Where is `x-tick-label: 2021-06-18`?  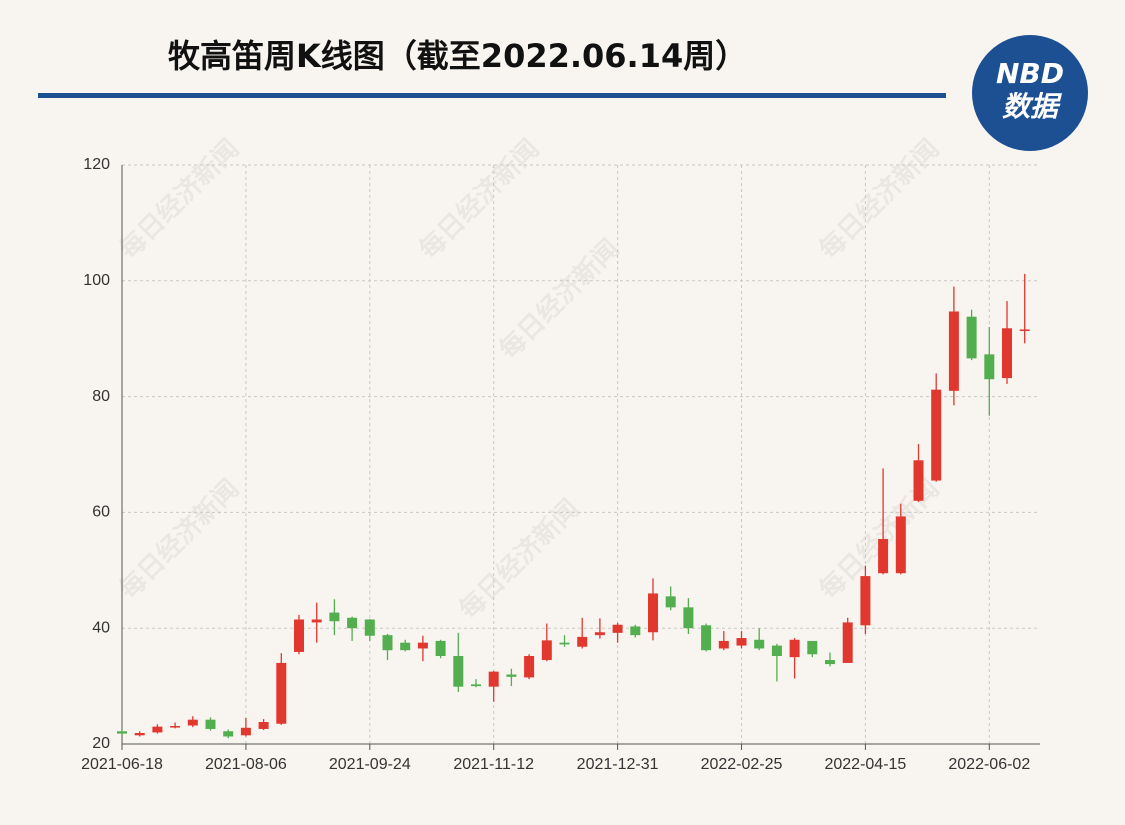
x-tick-label: 2021-06-18 is located at coordinates (122, 764).